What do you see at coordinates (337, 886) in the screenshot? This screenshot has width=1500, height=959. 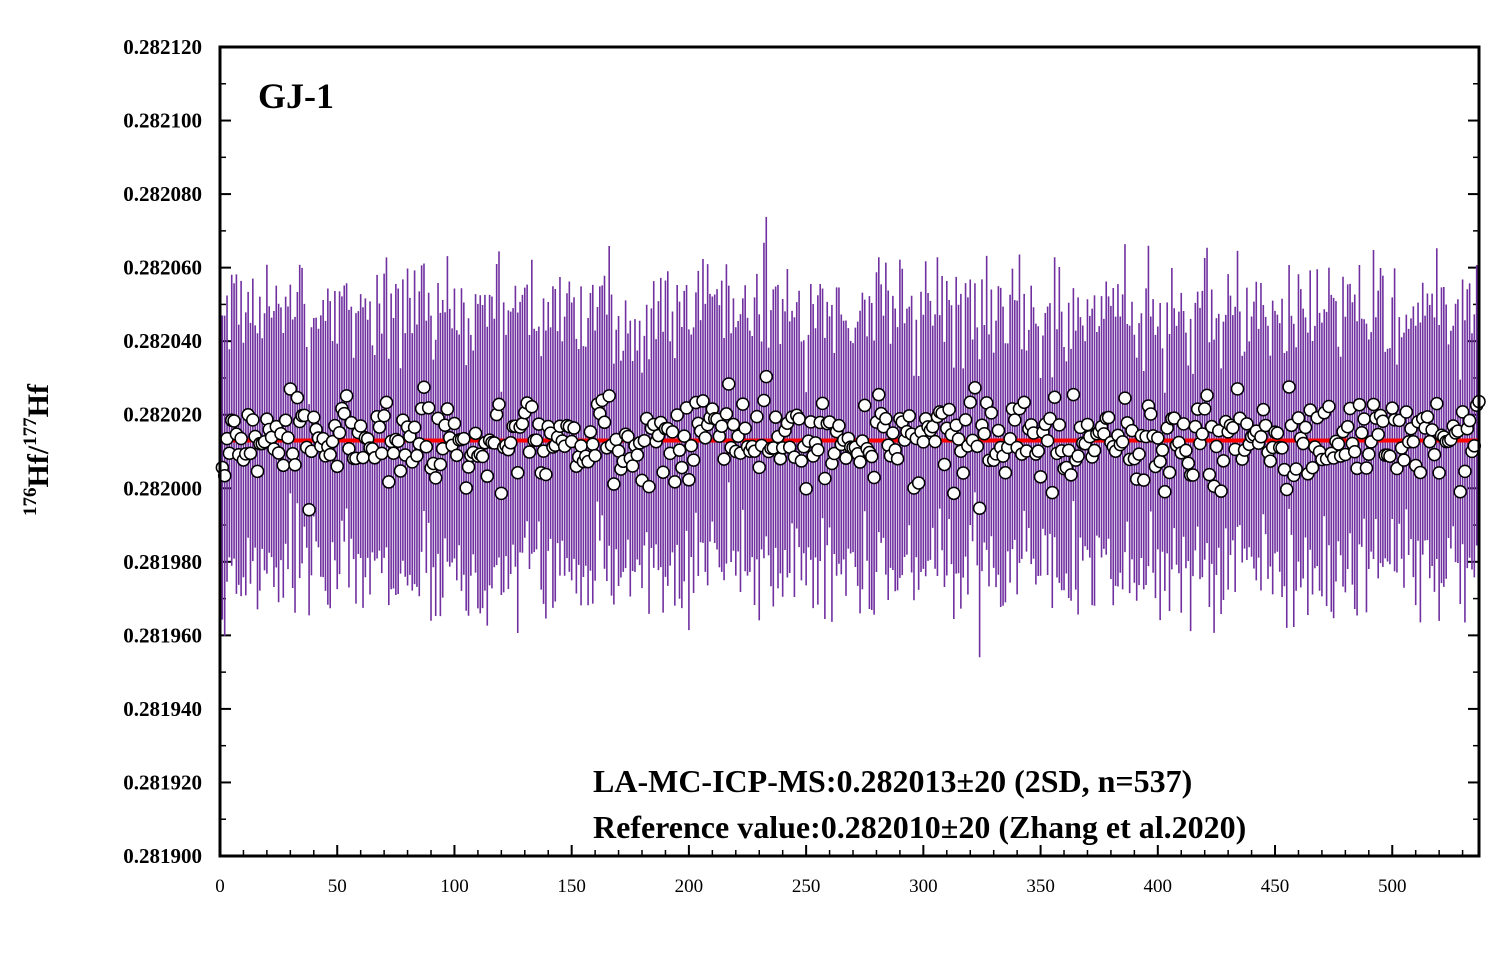 I see `x-tick-label: 50` at bounding box center [337, 886].